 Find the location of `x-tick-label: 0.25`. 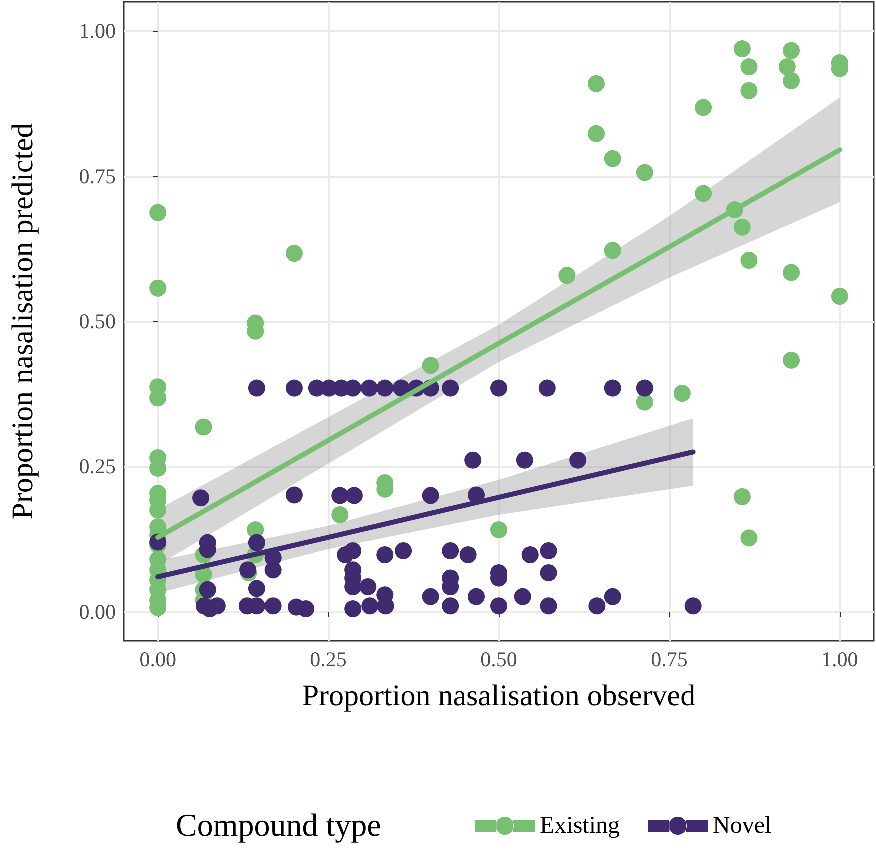

x-tick-label: 0.25 is located at coordinates (328, 660).